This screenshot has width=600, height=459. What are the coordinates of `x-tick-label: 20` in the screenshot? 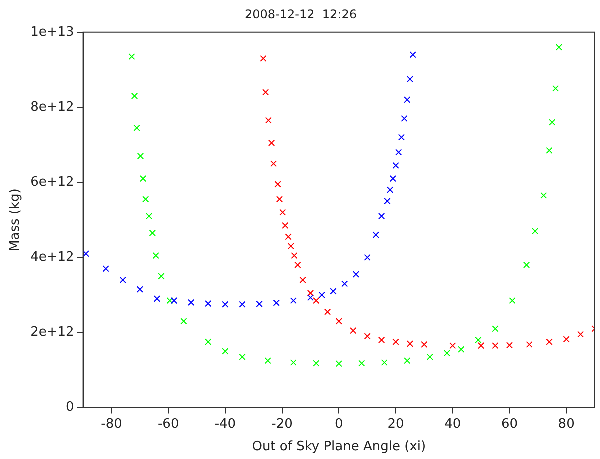 It's located at (396, 424).